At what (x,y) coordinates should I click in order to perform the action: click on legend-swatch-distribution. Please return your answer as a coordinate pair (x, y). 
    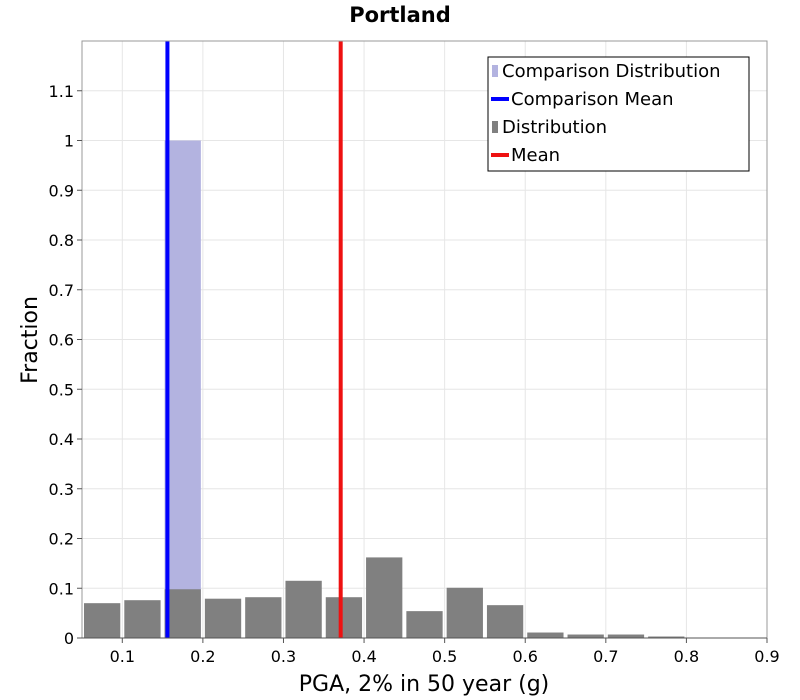
    Looking at the image, I should click on (495, 127).